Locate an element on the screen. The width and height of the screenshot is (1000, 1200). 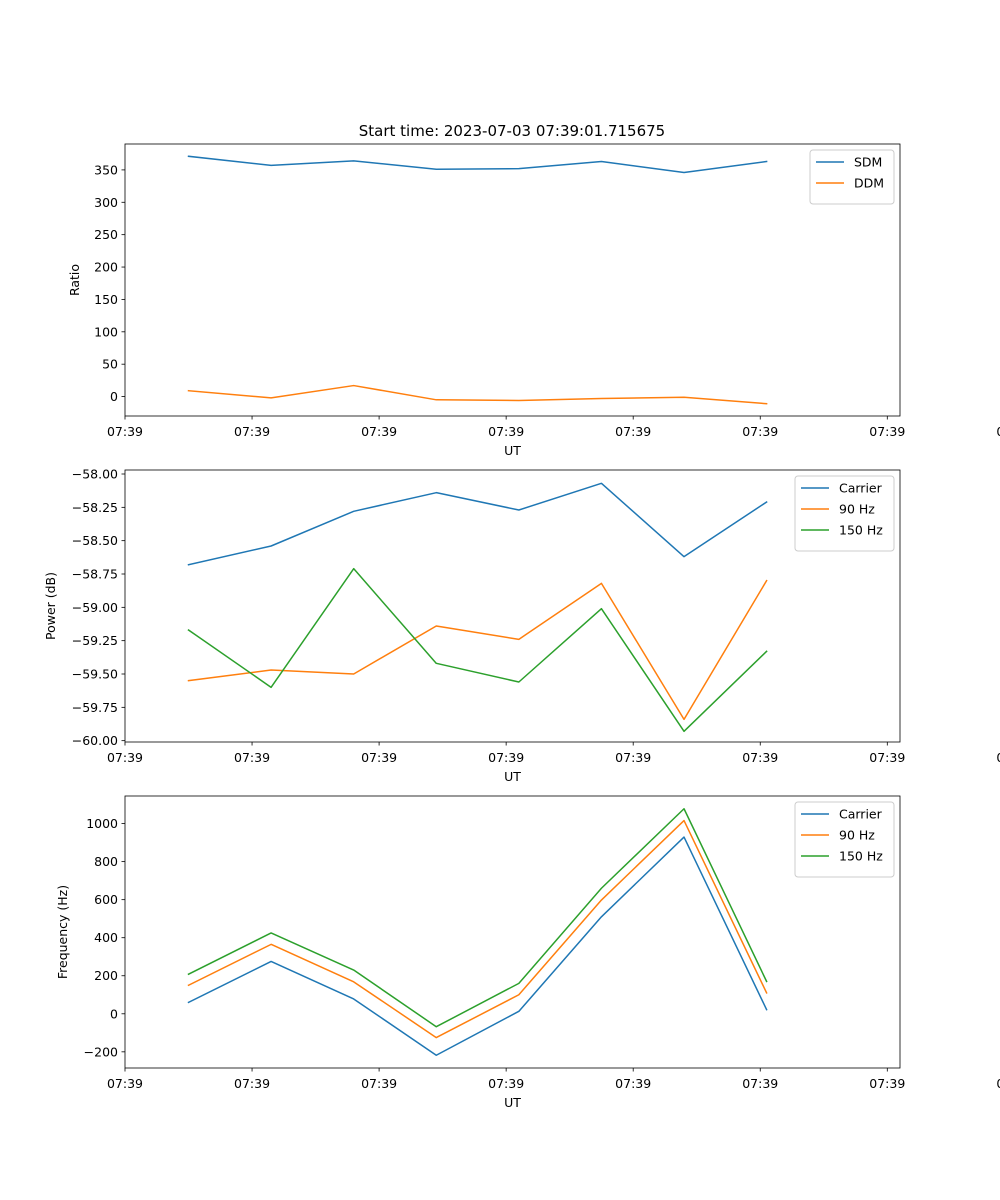
series-line-ddm is located at coordinates (477, 394).